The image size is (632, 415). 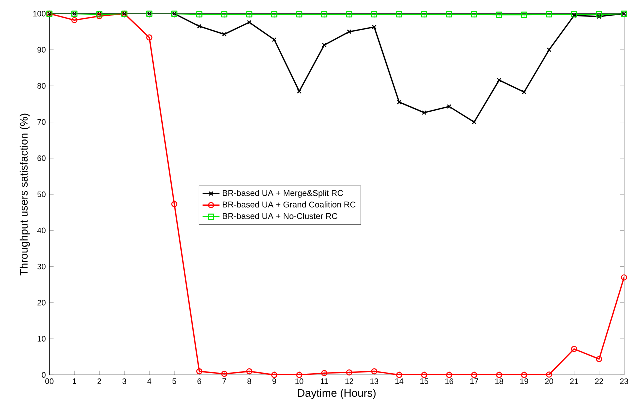 What do you see at coordinates (289, 205) in the screenshot?
I see `legend-label: BR-based UA + Grand Coalition RC` at bounding box center [289, 205].